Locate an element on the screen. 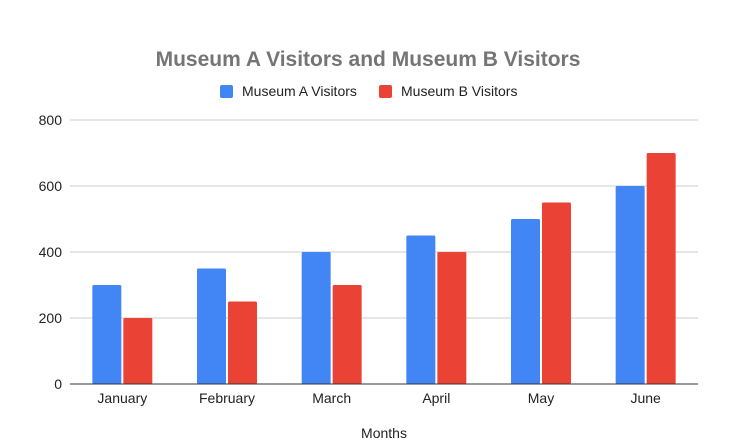 The image size is (747, 447). x-tick-label-april: April is located at coordinates (436, 398).